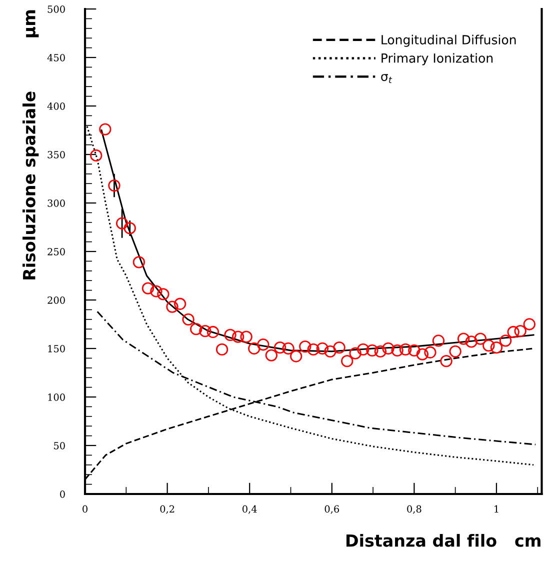 The height and width of the screenshot is (562, 545). I want to click on y-tick-label: 150, so click(56, 348).